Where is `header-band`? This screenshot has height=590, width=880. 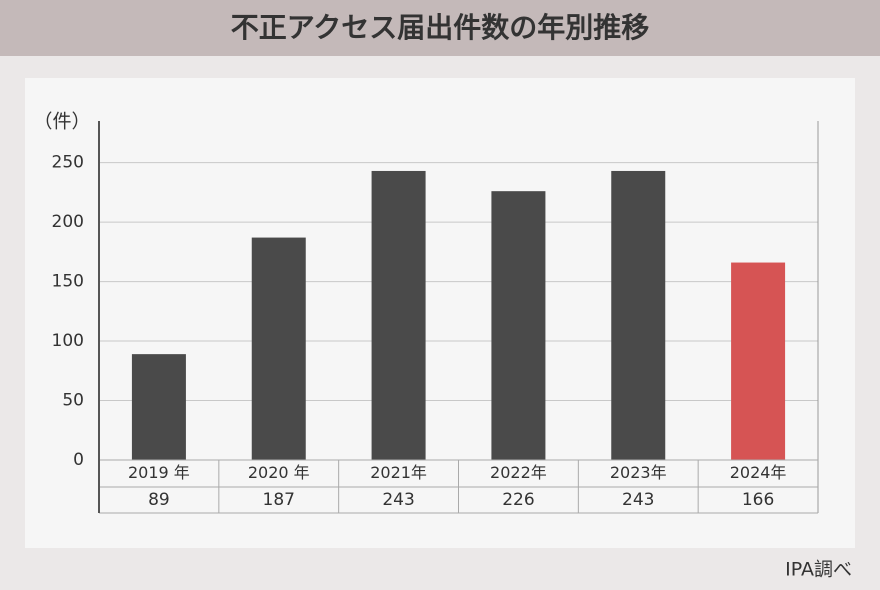
header-band is located at coordinates (440, 28).